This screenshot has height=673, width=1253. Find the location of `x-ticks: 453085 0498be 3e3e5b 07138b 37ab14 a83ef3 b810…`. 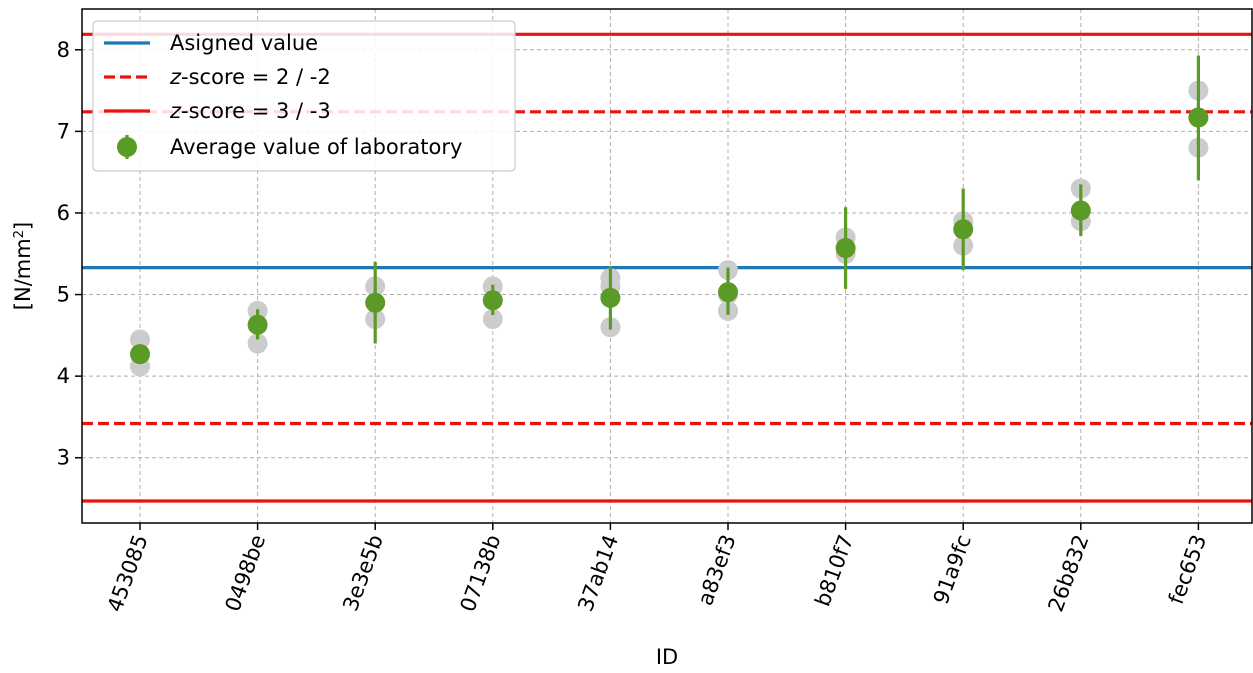

x-ticks: 453085 0498be 3e3e5b 07138b 37ab14 a83ef3 b810… is located at coordinates (657, 569).